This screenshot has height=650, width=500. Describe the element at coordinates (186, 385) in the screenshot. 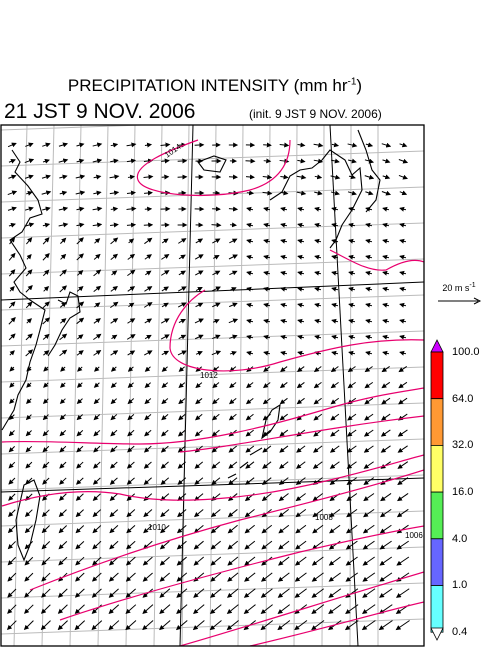

I see `reference-meridian` at that location.